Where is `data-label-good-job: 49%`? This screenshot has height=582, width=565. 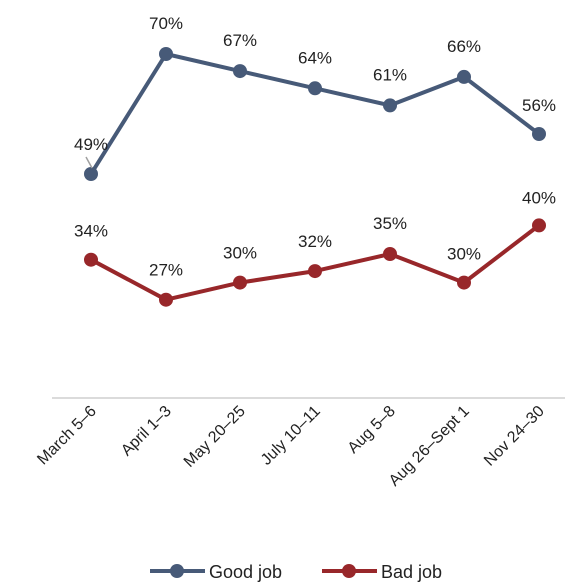
data-label-good-job: 49% is located at coordinates (91, 144).